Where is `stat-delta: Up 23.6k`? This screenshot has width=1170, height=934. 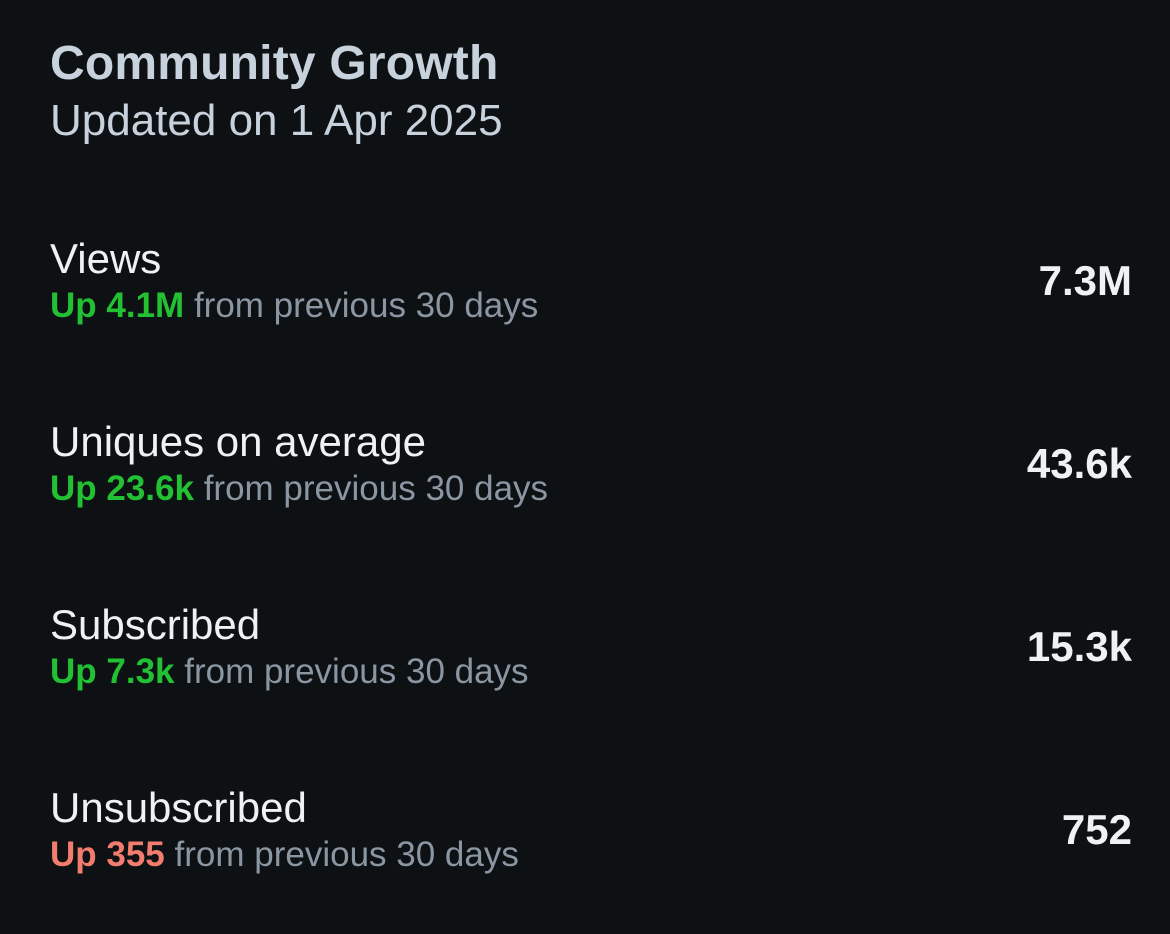 stat-delta: Up 23.6k is located at coordinates (122, 488).